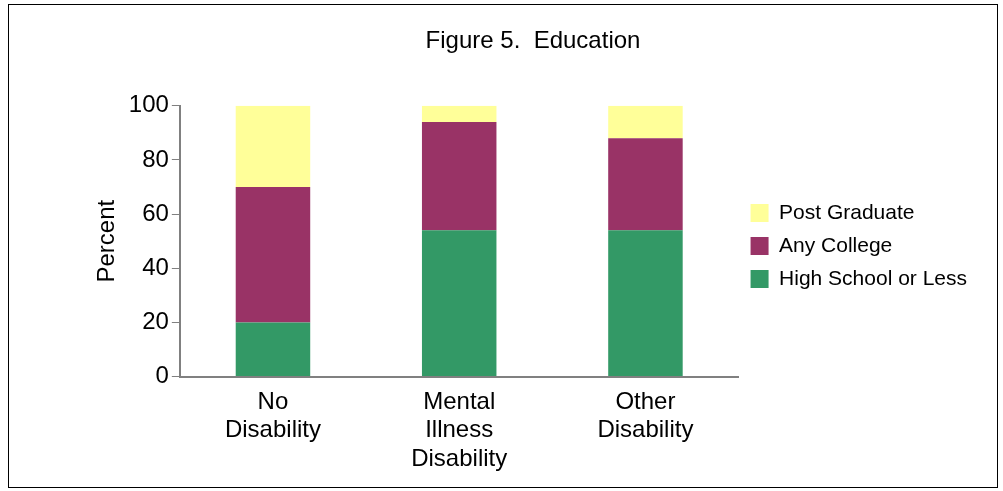  What do you see at coordinates (645, 414) in the screenshot?
I see `x-tick-label: Other Disability` at bounding box center [645, 414].